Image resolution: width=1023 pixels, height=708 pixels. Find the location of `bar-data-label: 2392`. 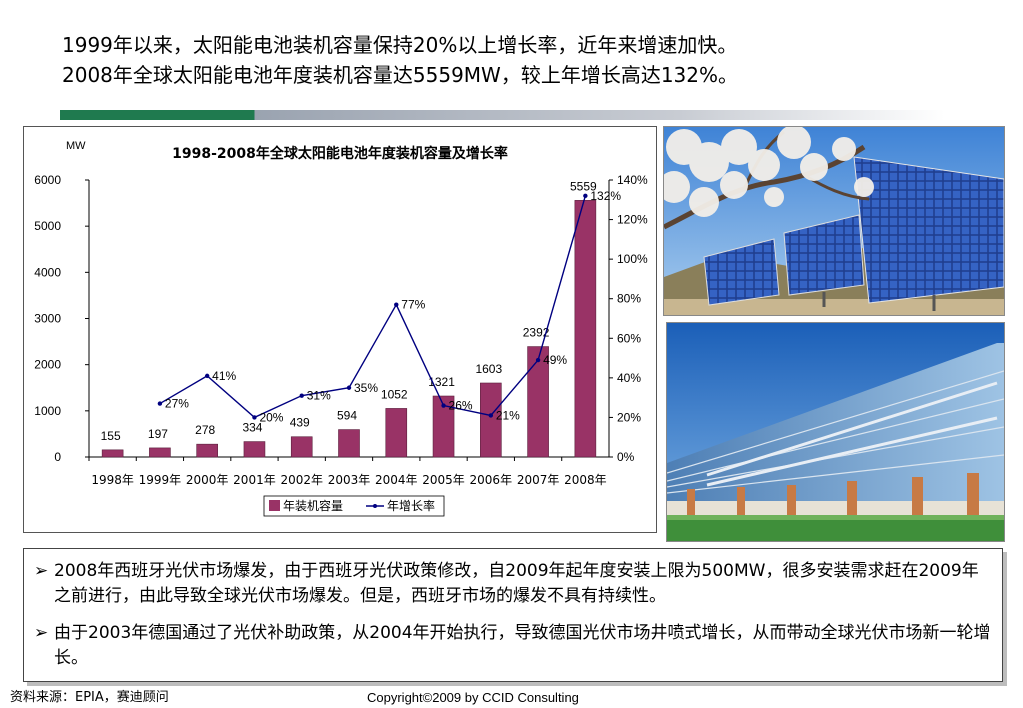

bar-data-label: 2392 is located at coordinates (536, 333).